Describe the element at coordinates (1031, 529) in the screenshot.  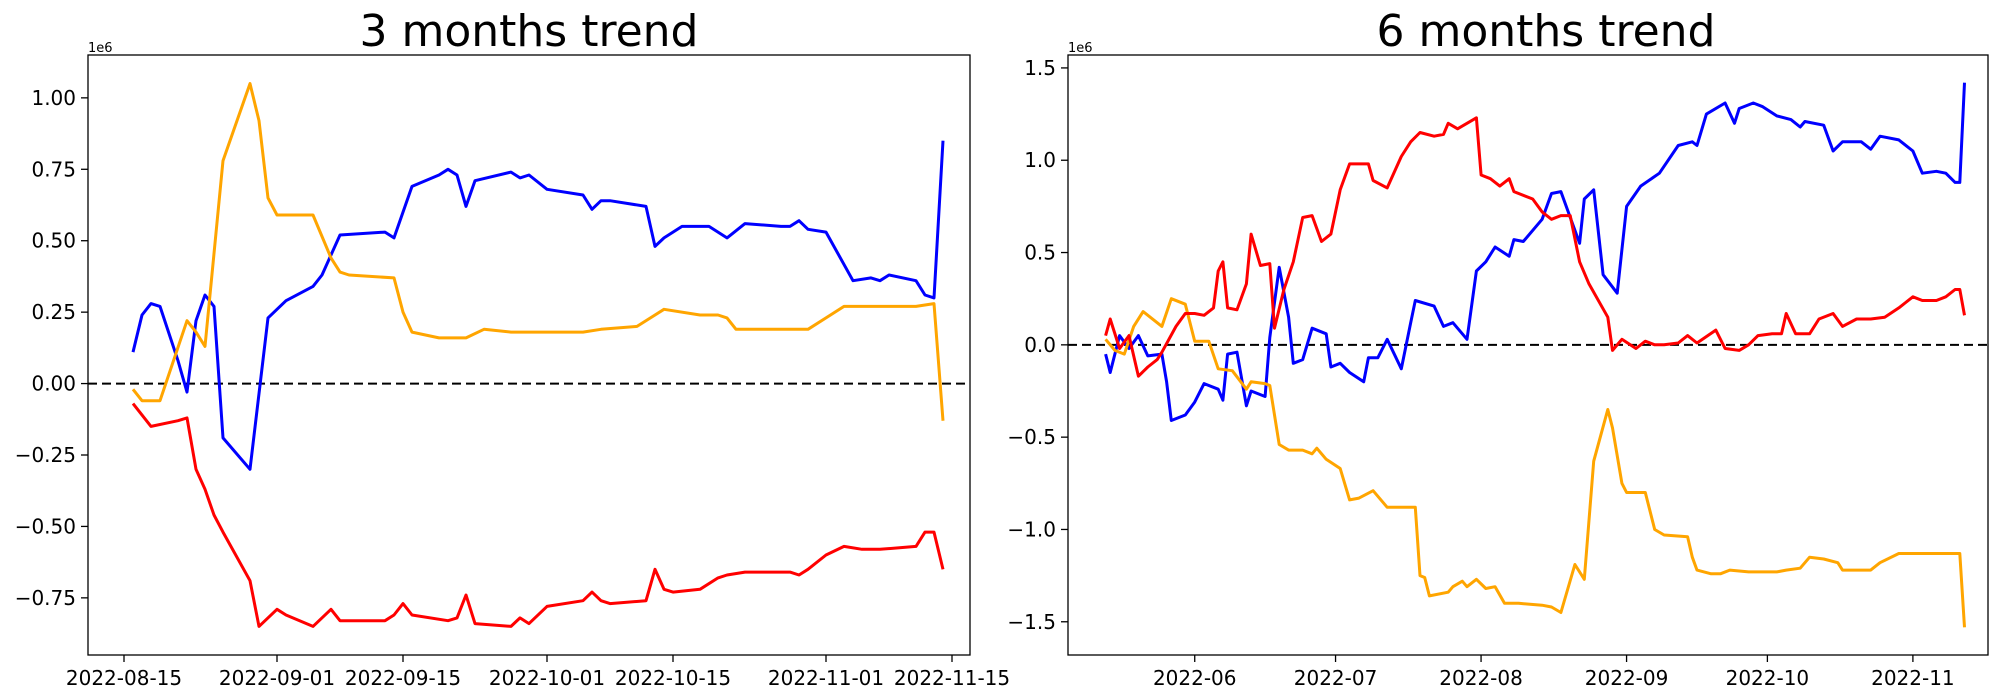
I see `y-tick-label: −1.0` at that location.